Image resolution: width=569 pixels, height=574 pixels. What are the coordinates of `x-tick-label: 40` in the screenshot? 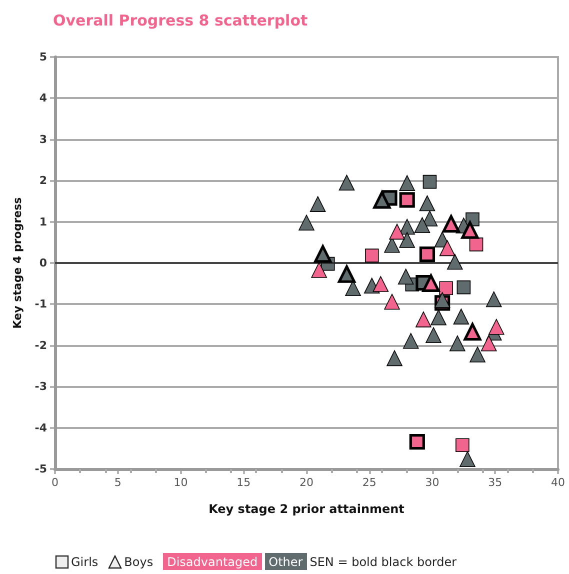 It's located at (558, 482).